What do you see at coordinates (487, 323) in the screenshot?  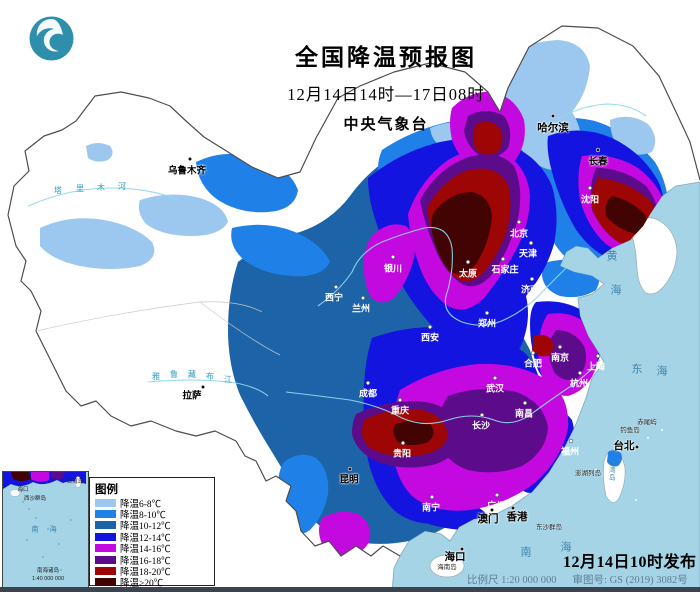 I see `city-label: 郑州` at bounding box center [487, 323].